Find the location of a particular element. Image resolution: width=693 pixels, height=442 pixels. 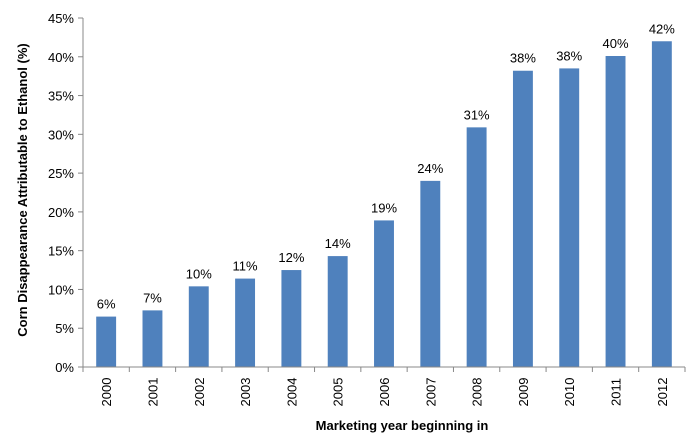

data-label: 24% is located at coordinates (430, 168).